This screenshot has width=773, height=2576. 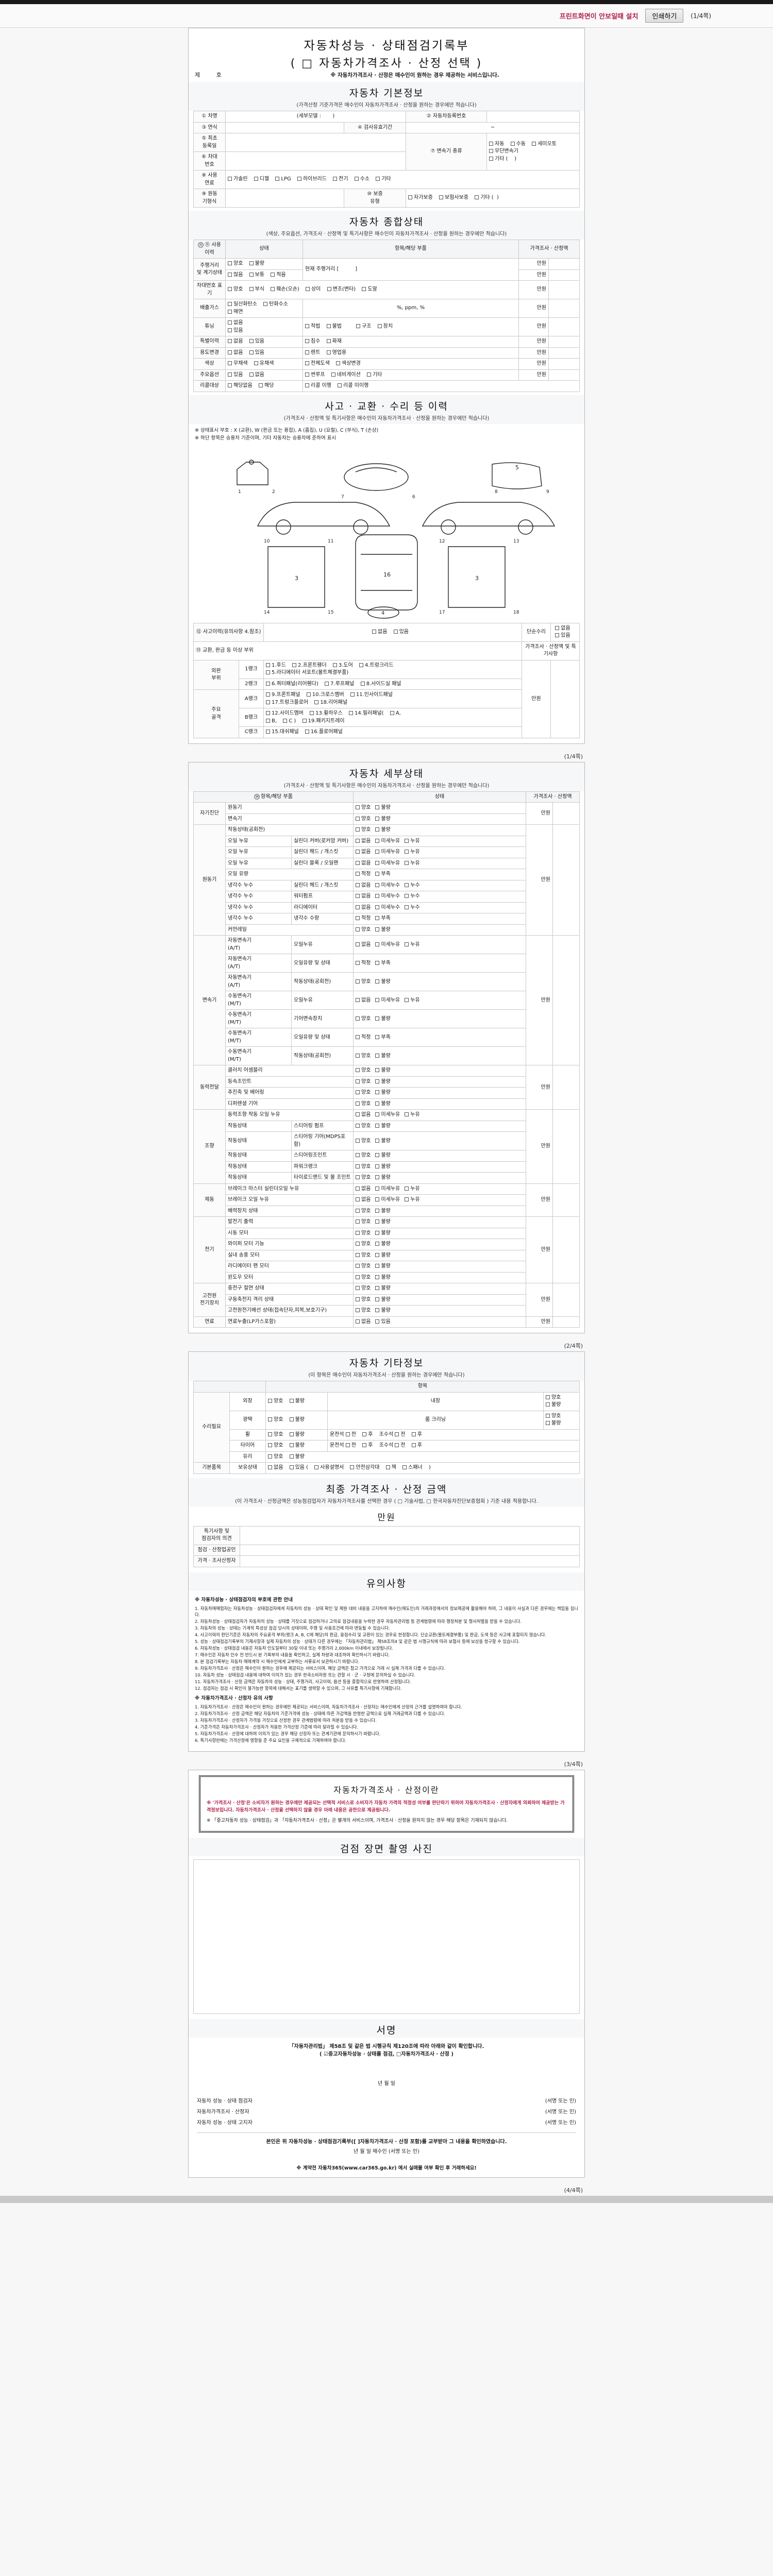 I want to click on opt-있음: 있음, so click(x=383, y=1322).